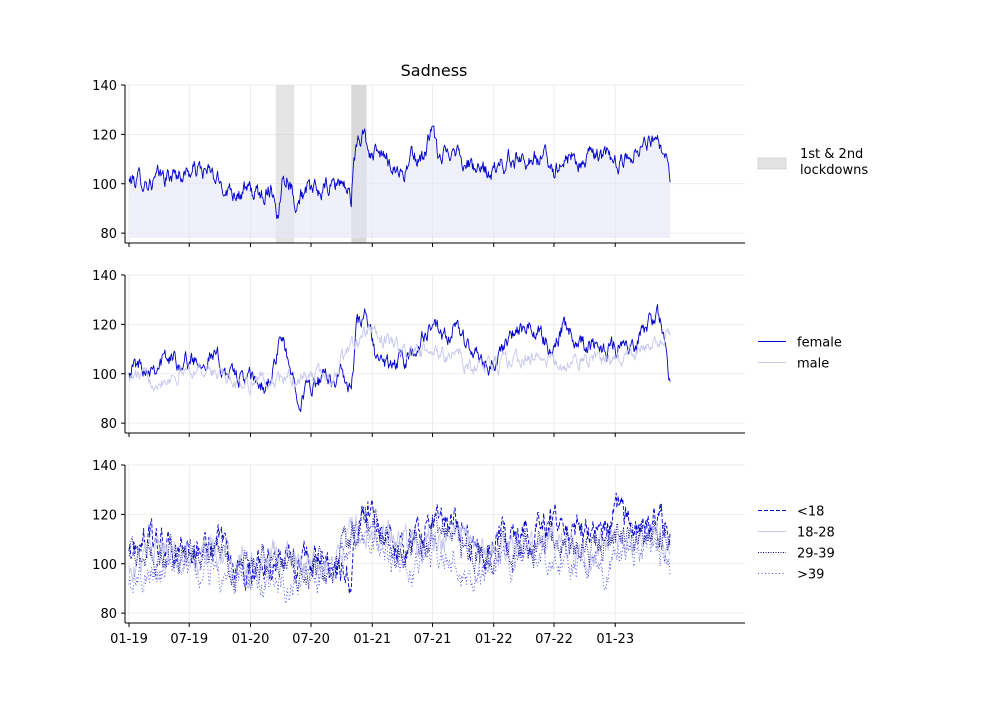  What do you see at coordinates (816, 533) in the screenshot?
I see `legend-label: 18-28` at bounding box center [816, 533].